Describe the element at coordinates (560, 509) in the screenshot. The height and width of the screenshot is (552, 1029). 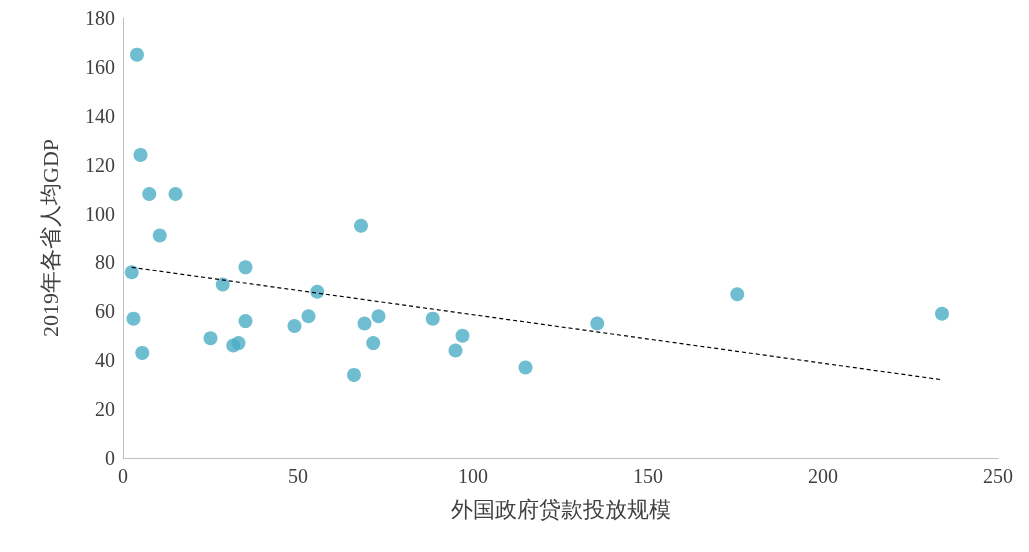
I see `x-axis-title: 外国政府贷款投放规模` at that location.